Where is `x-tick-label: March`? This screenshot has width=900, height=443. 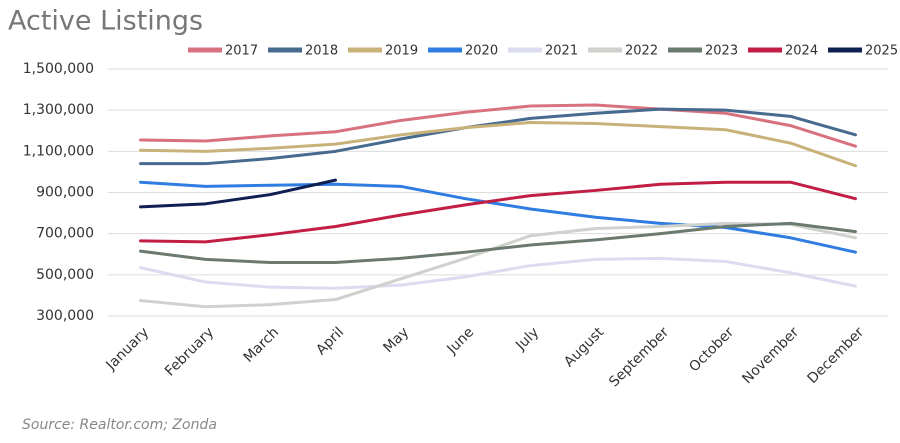 x-tick-label: March is located at coordinates (261, 344).